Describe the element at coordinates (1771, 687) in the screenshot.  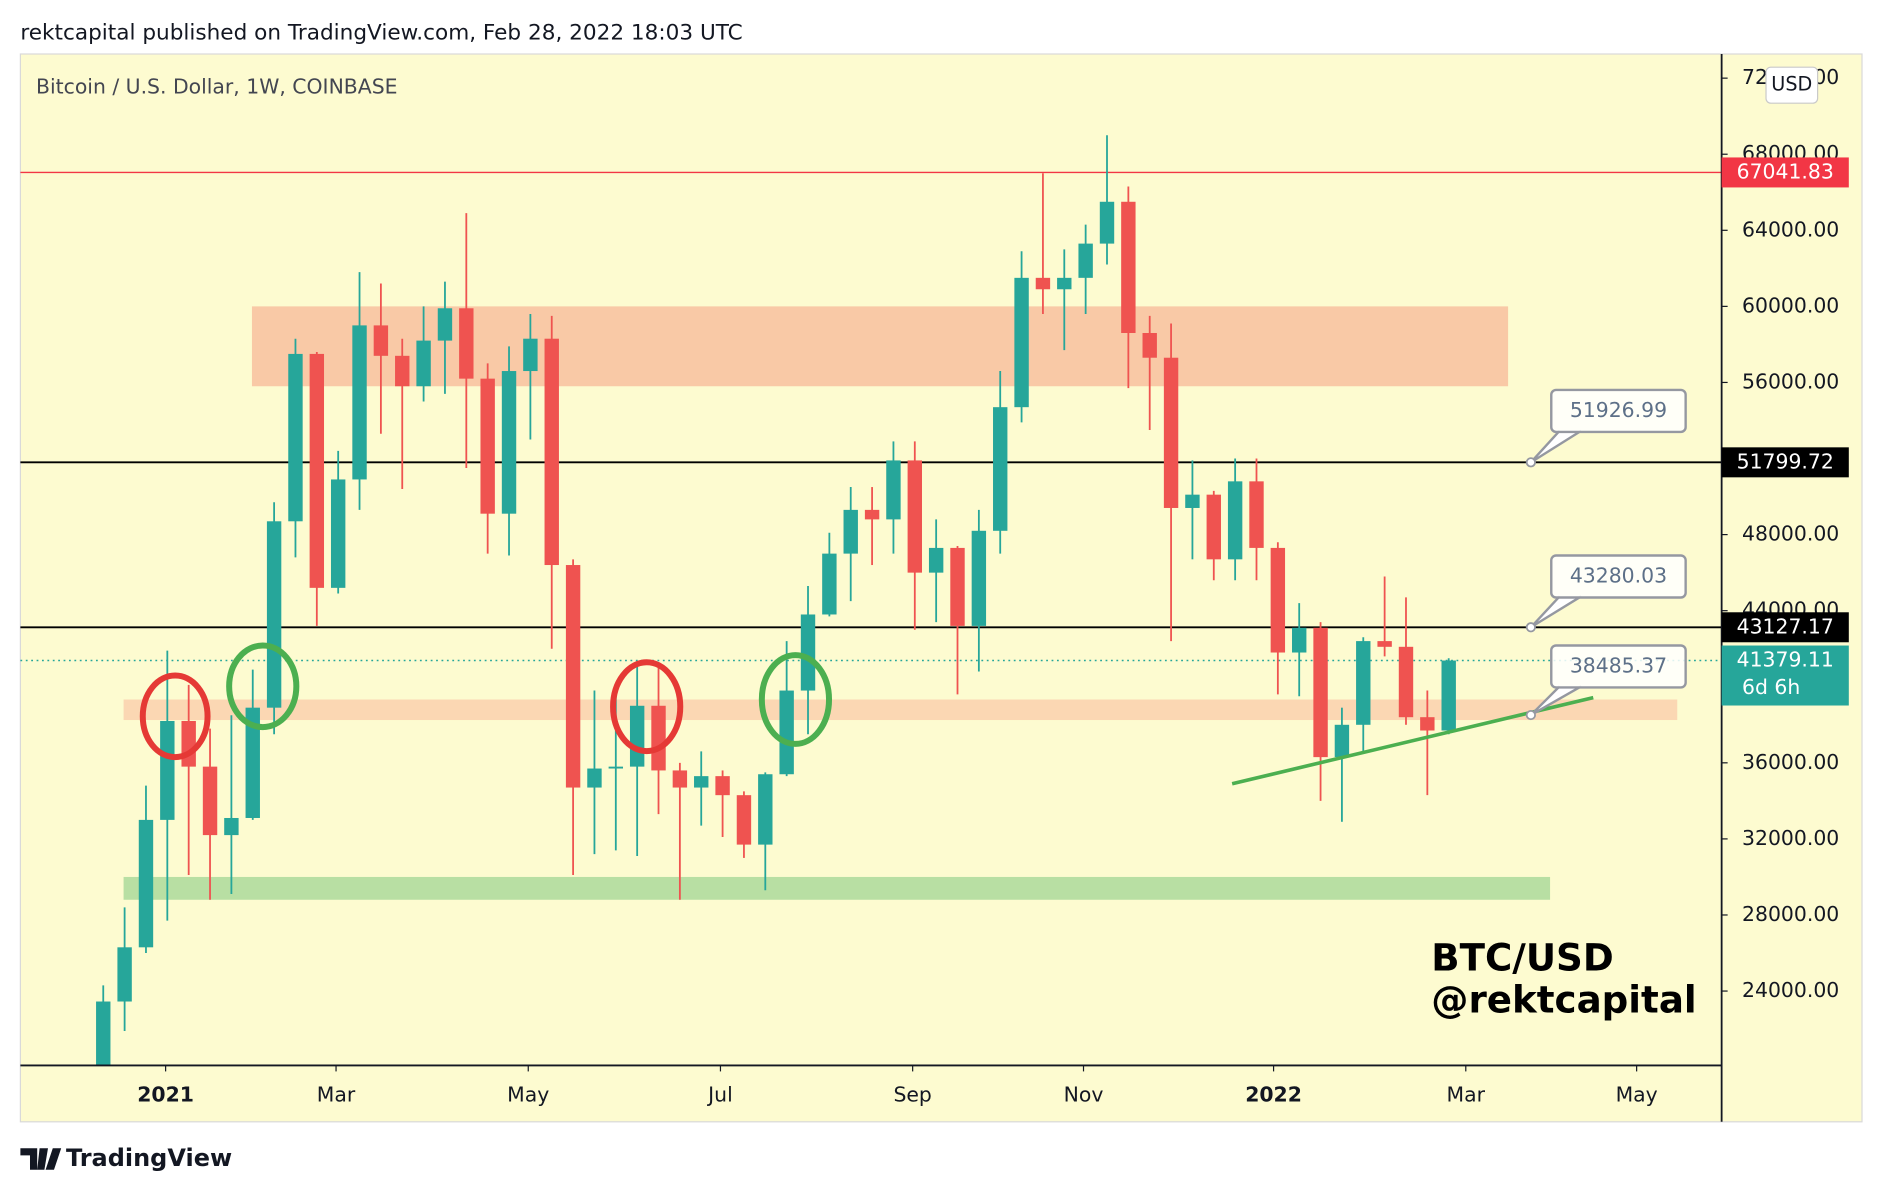
I see `countdown-label: 6d 6h` at that location.